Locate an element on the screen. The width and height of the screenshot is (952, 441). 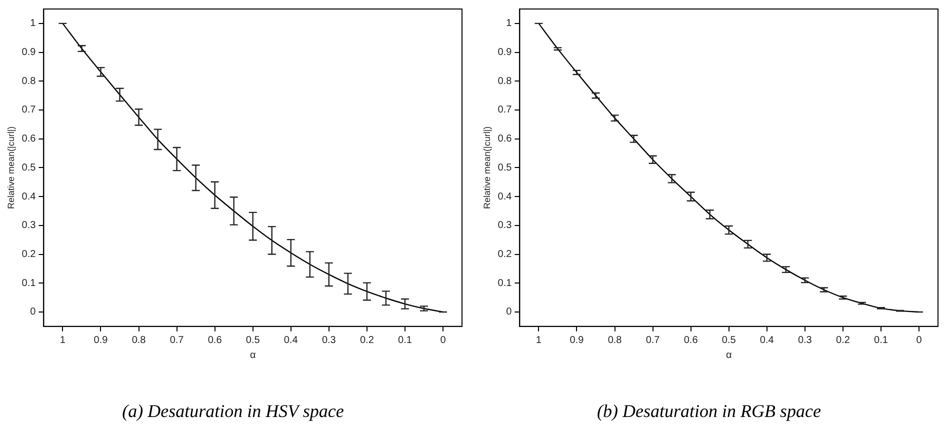
text: (b) Desaturation in RGB space is located at coordinates (709, 410).